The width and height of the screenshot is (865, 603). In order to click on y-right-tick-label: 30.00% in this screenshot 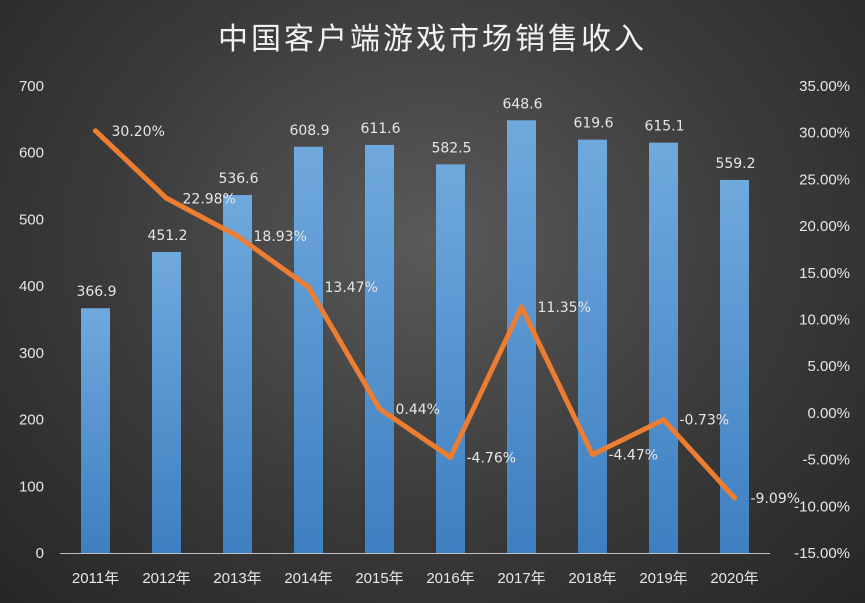, I will do `click(824, 133)`.